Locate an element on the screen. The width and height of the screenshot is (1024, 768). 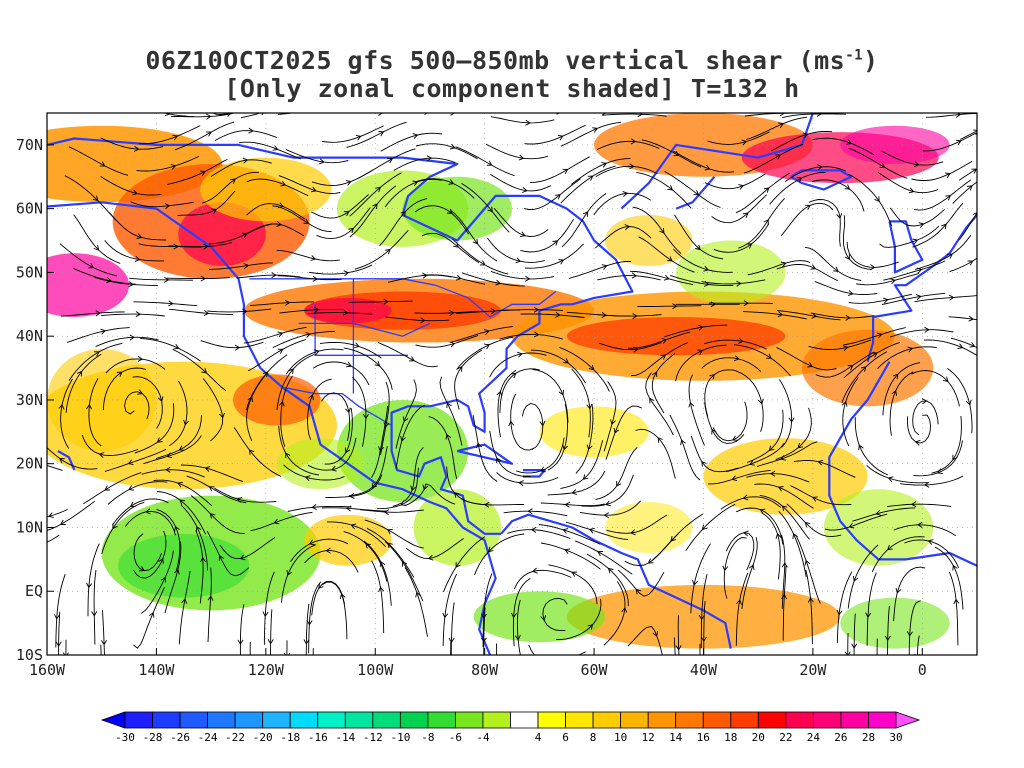
lat-tick-label: 40N is located at coordinates (29, 336).